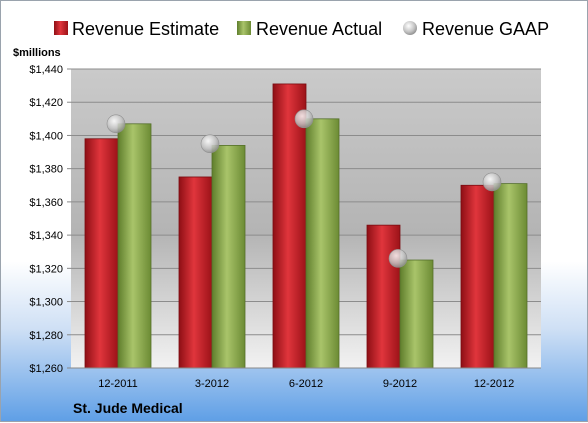 The image size is (588, 423). What do you see at coordinates (46, 236) in the screenshot?
I see `y-tick-label: $1,340` at bounding box center [46, 236].